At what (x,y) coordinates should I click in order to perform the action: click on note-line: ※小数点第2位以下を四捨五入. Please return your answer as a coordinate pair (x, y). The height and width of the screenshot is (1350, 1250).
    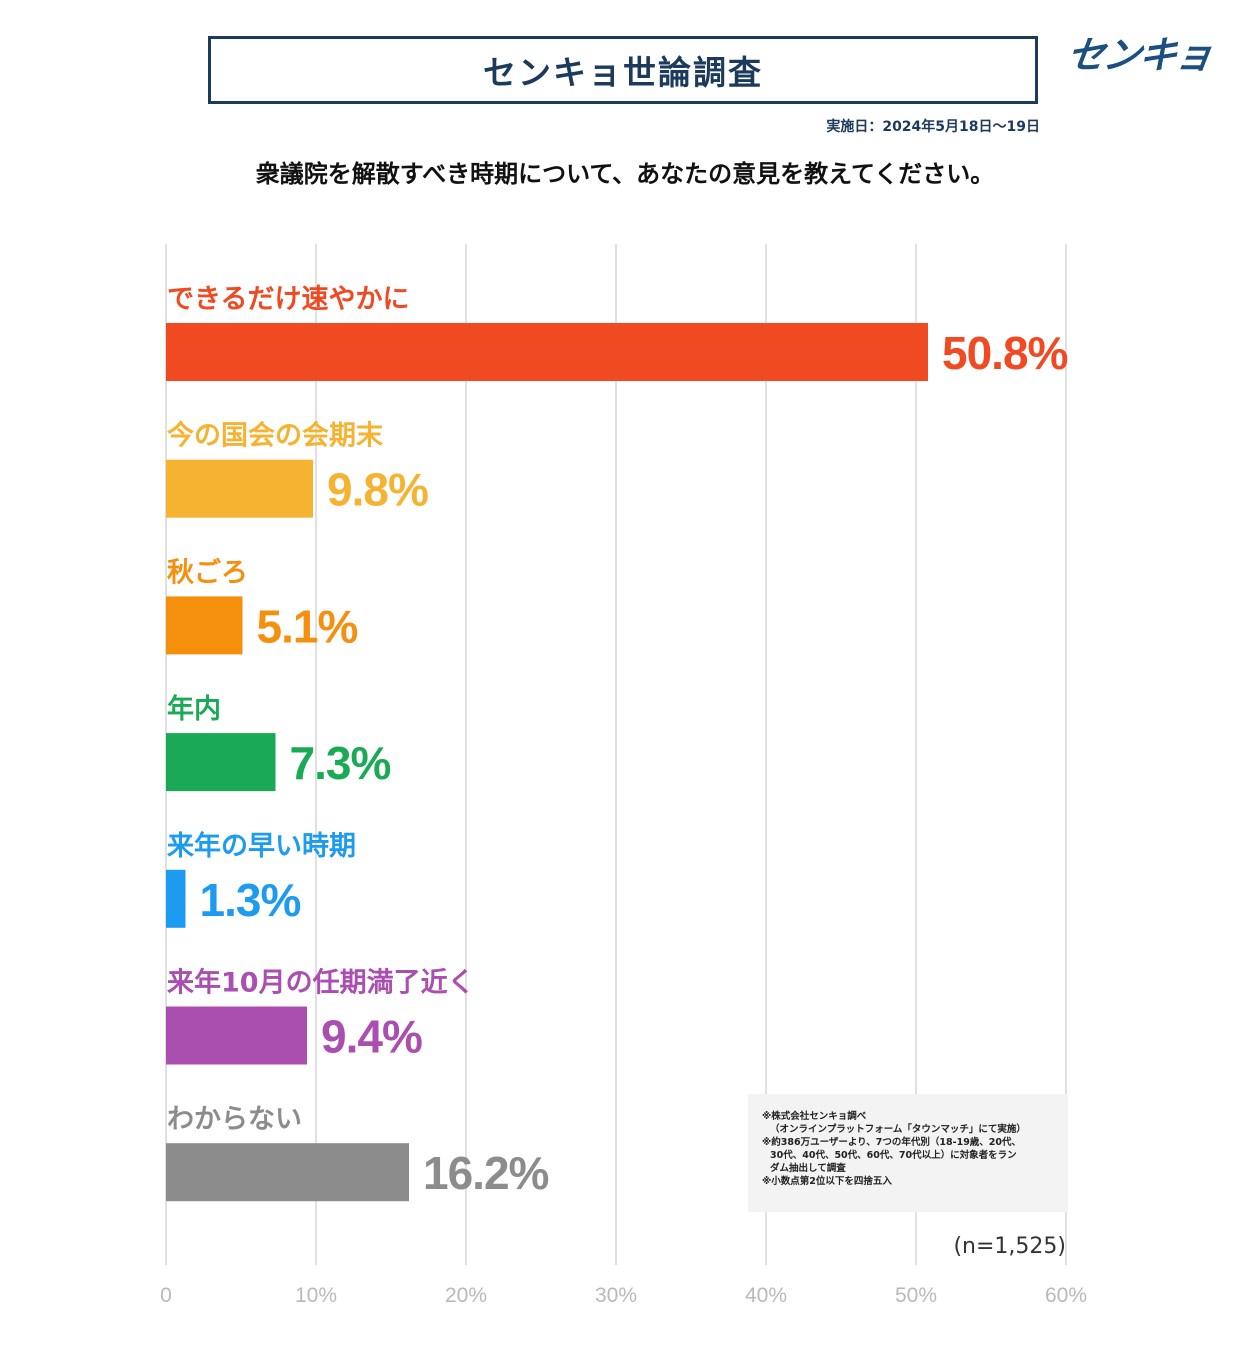
    Looking at the image, I should click on (827, 1181).